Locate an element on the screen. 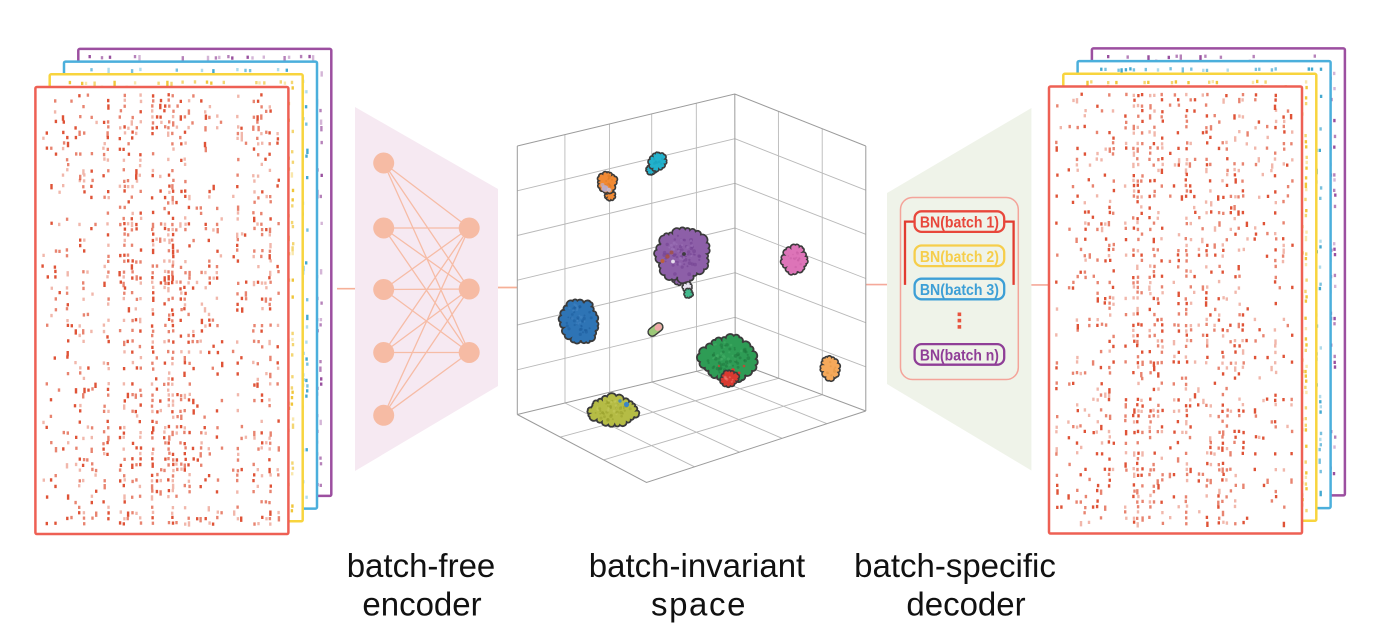  svg-text: BN(batch n) is located at coordinates (959, 355).